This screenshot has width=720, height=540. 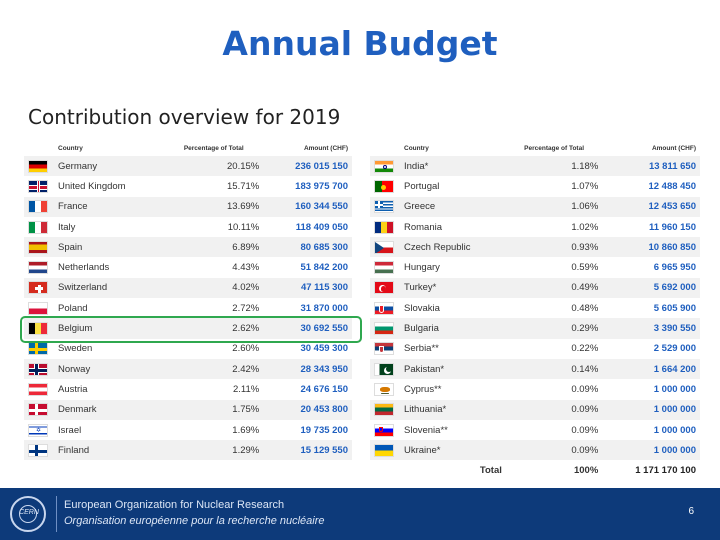 What do you see at coordinates (554, 369) in the screenshot?
I see `percentage-value: 0.14%` at bounding box center [554, 369].